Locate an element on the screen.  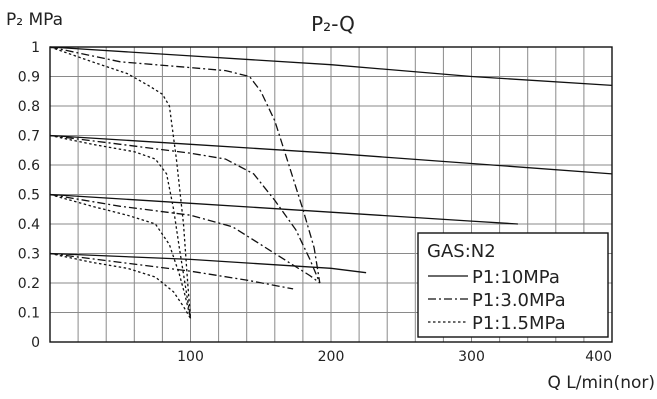
y-tick-labels: 0 0.1 0.2 0.3 0.4 0.5 0.6 0.7 0.8 0.9 1 is located at coordinates (29, 195).